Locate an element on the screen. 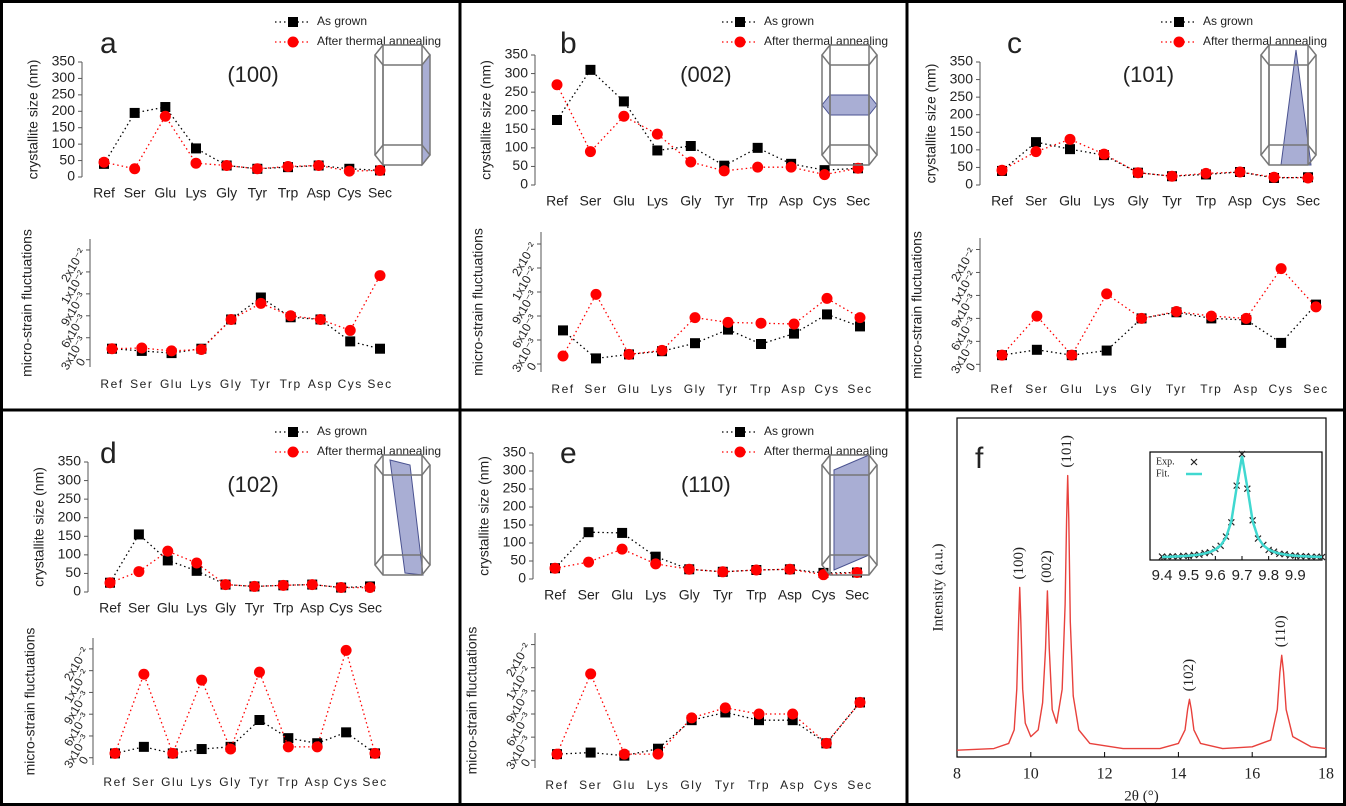 This screenshot has width=1346, height=806. x-tick-label: Lys is located at coordinates (195, 193).